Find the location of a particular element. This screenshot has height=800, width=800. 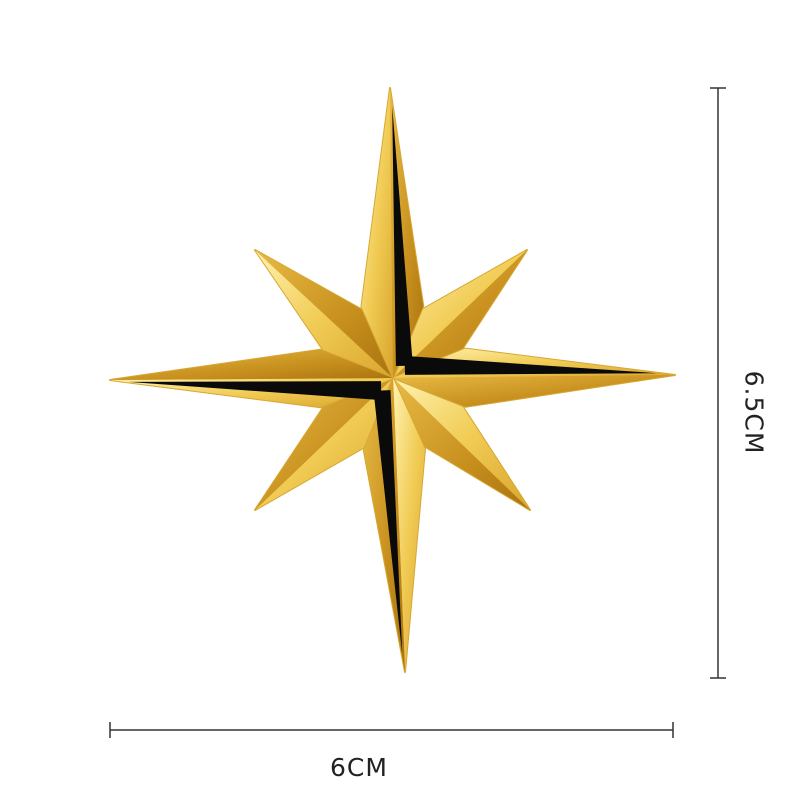

width-label: 6CM is located at coordinates (359, 767).